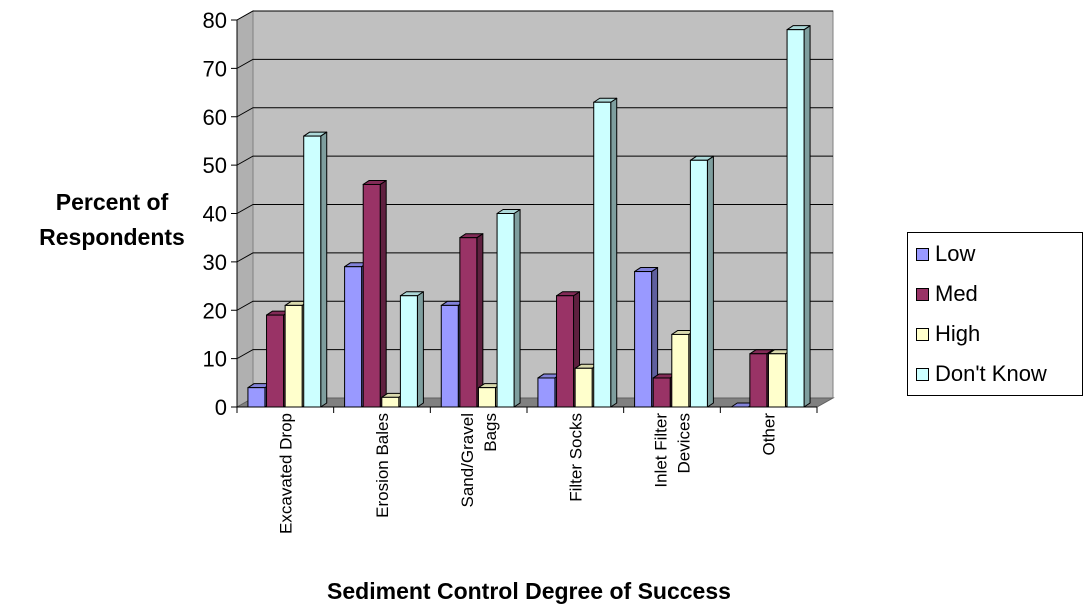 This screenshot has width=1092, height=610. I want to click on legend-label: Don't Know, so click(991, 373).